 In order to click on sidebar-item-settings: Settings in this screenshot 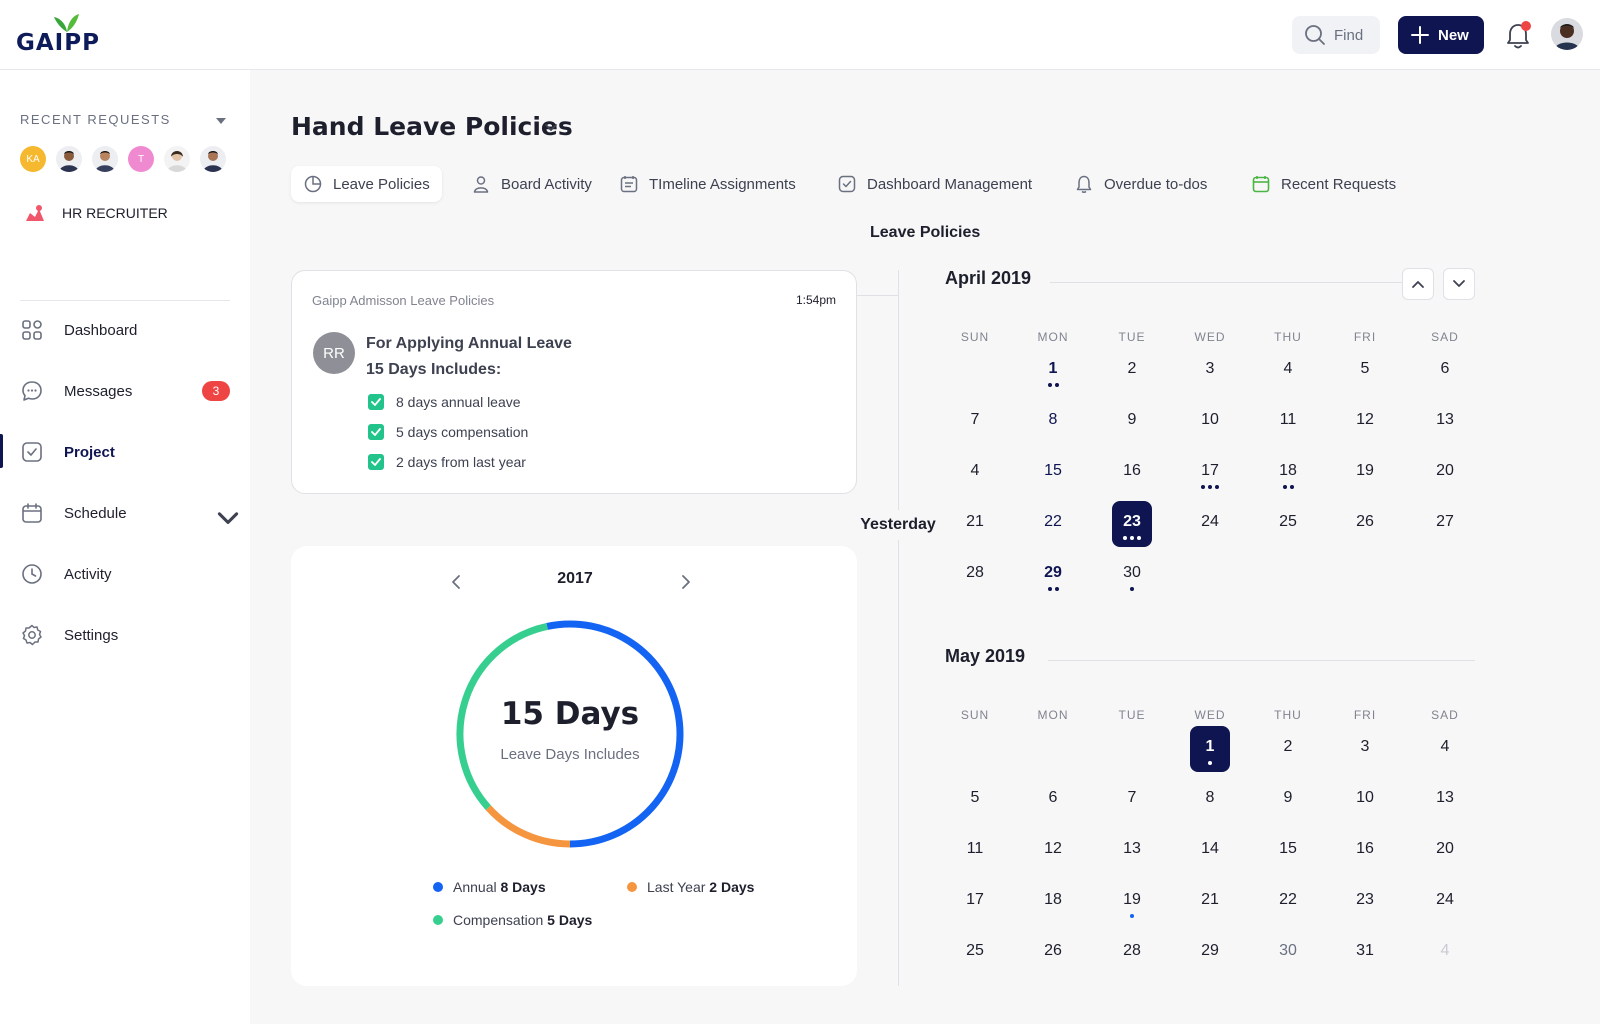, I will do `click(125, 635)`.